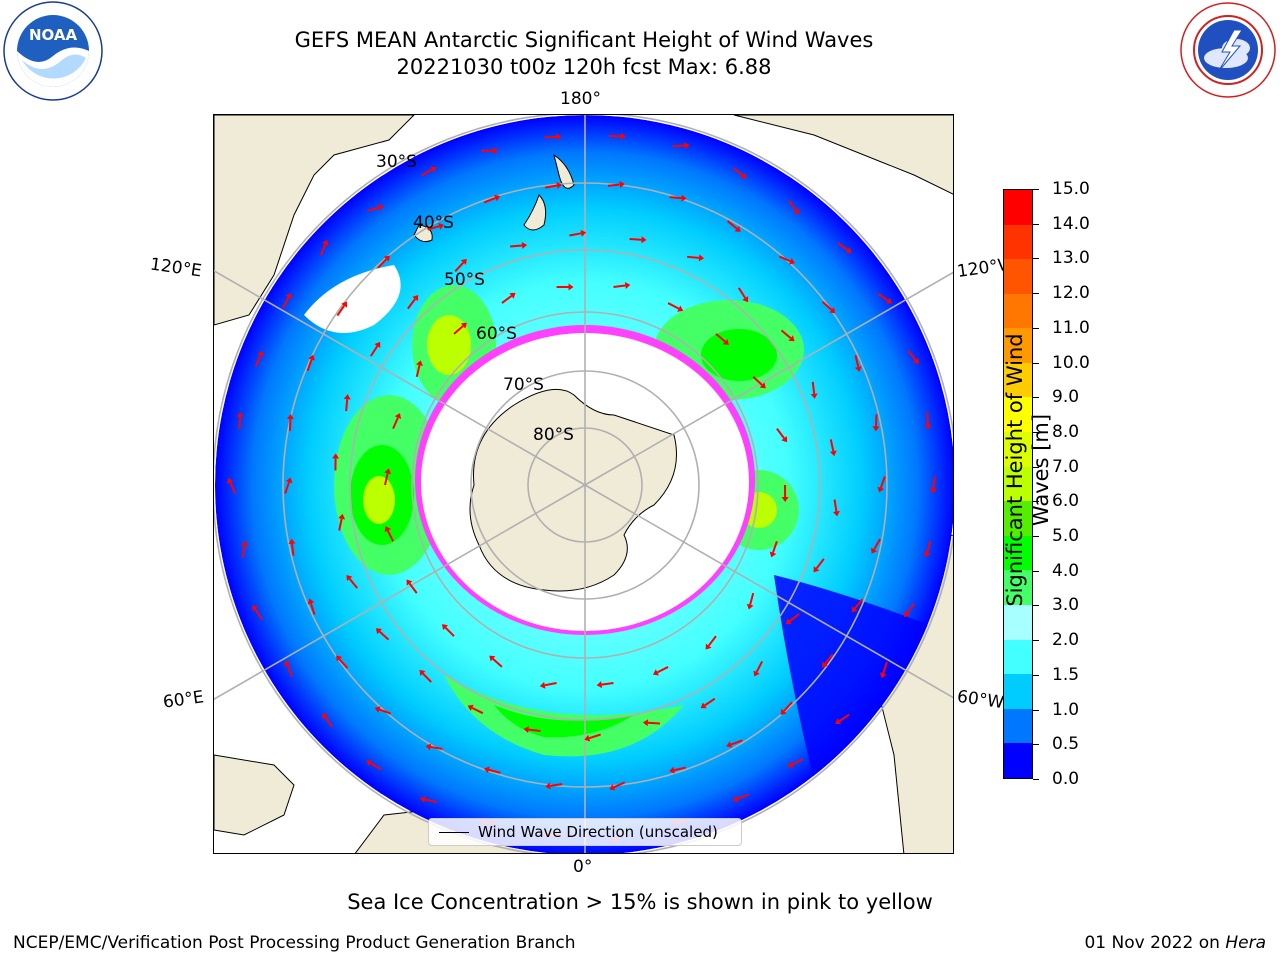 Image resolution: width=1280 pixels, height=960 pixels. I want to click on nws-logo, so click(1228, 50).